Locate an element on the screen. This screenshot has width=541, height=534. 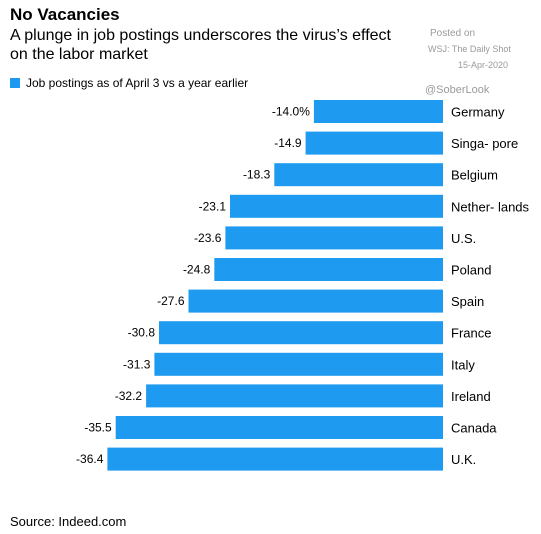
category-label-6: Spain is located at coordinates (467, 301).